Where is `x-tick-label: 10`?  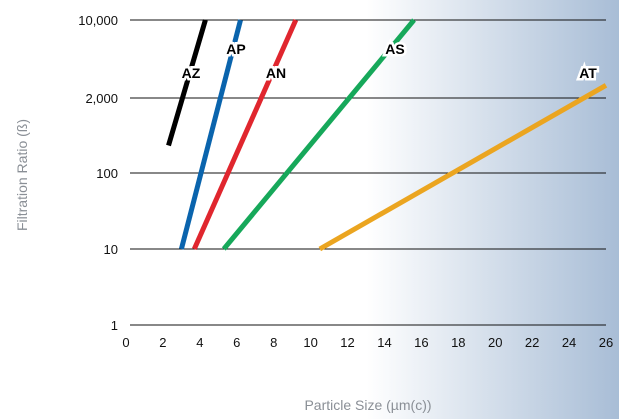 x-tick-label: 10 is located at coordinates (310, 342).